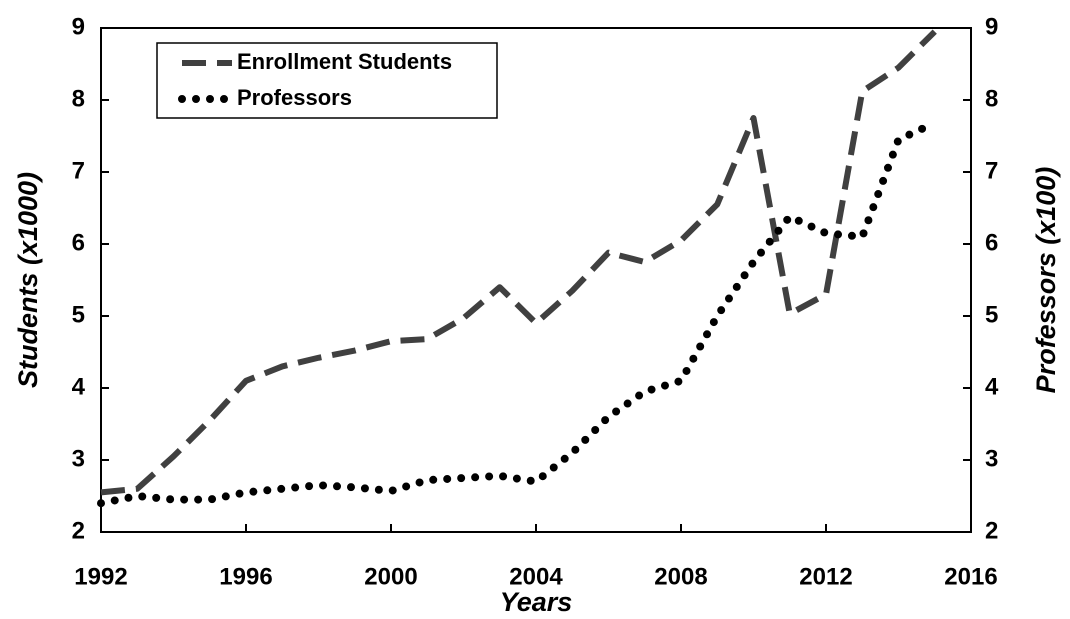 The height and width of the screenshot is (619, 1070). What do you see at coordinates (970, 576) in the screenshot?
I see `x-tick-label: 2016` at bounding box center [970, 576].